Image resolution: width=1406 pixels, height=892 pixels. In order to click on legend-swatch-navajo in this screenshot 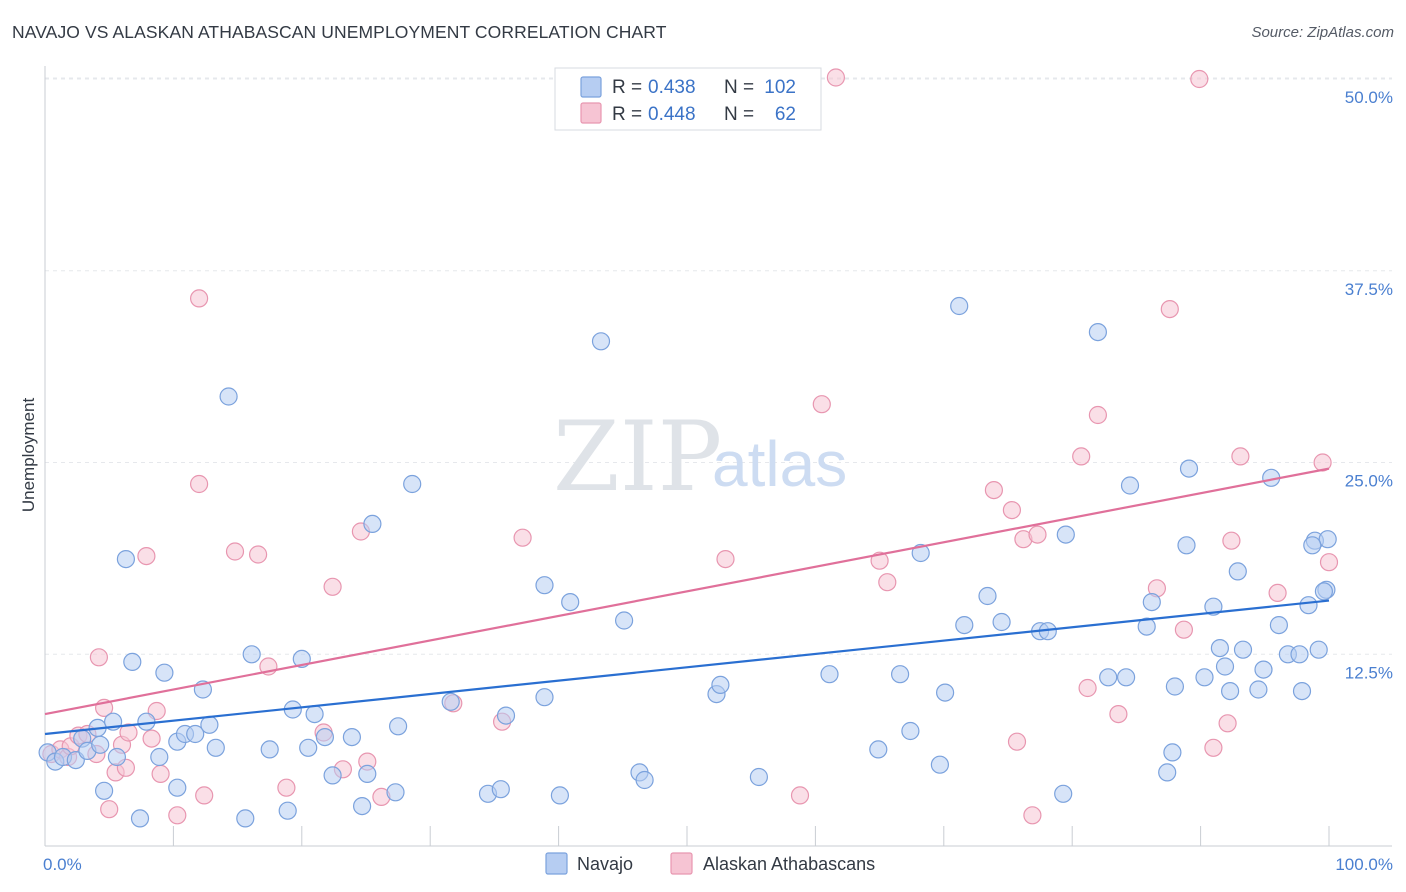, I will do `click(591, 87)`.